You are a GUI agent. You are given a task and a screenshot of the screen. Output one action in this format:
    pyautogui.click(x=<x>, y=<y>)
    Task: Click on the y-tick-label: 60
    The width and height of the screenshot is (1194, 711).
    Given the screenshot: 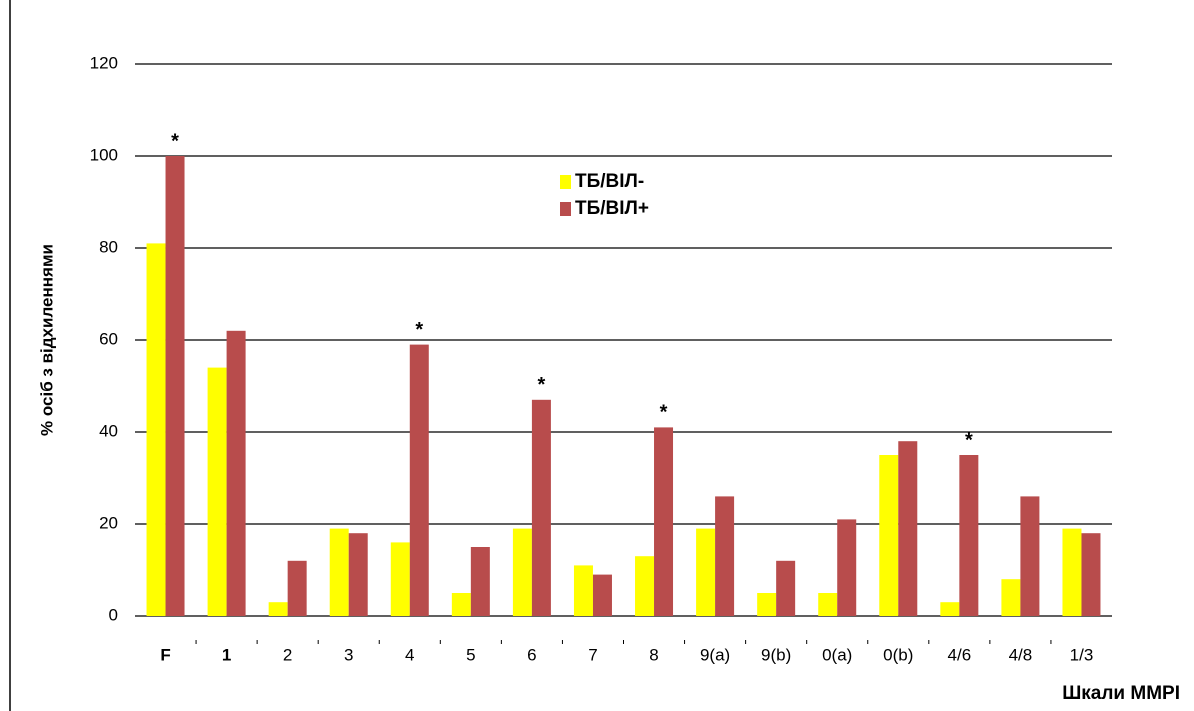 What is the action you would take?
    pyautogui.click(x=108, y=338)
    